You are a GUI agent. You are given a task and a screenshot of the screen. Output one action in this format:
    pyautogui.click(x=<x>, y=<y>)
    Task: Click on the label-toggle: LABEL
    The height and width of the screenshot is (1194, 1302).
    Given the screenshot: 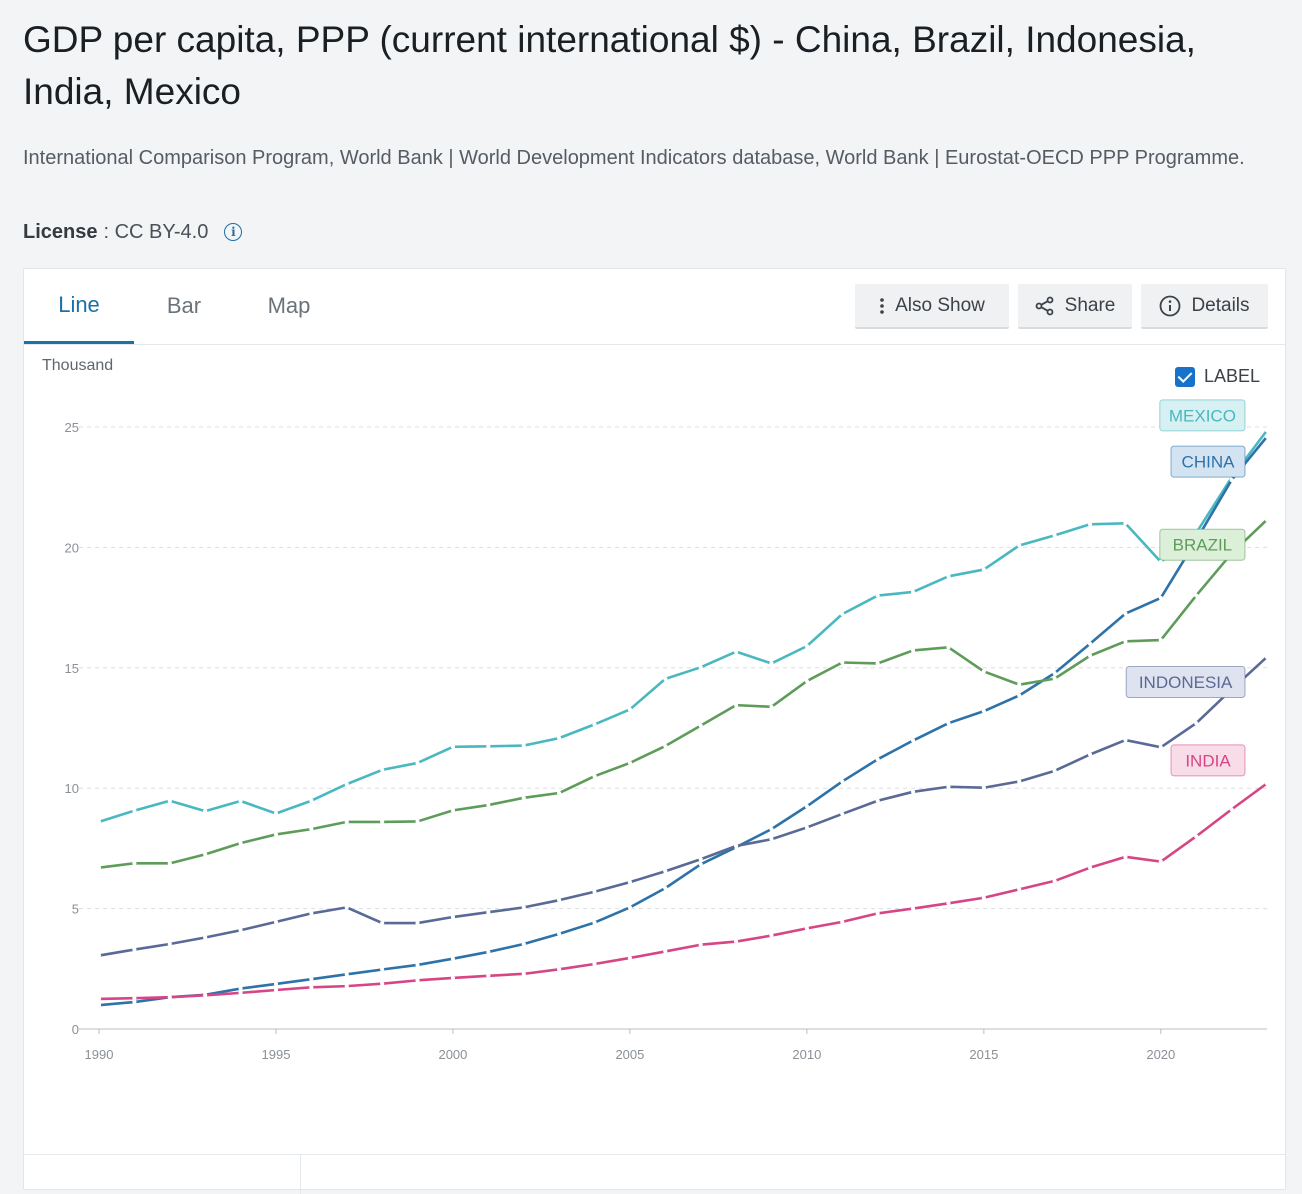 What is the action you would take?
    pyautogui.click(x=1217, y=376)
    